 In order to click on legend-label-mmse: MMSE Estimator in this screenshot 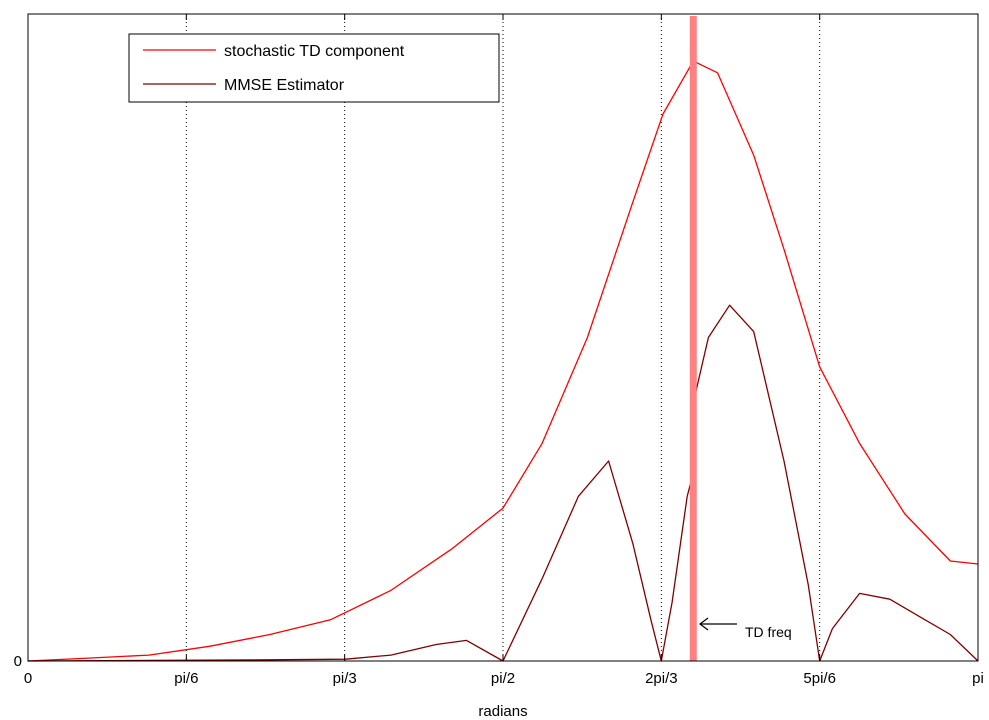, I will do `click(284, 85)`.